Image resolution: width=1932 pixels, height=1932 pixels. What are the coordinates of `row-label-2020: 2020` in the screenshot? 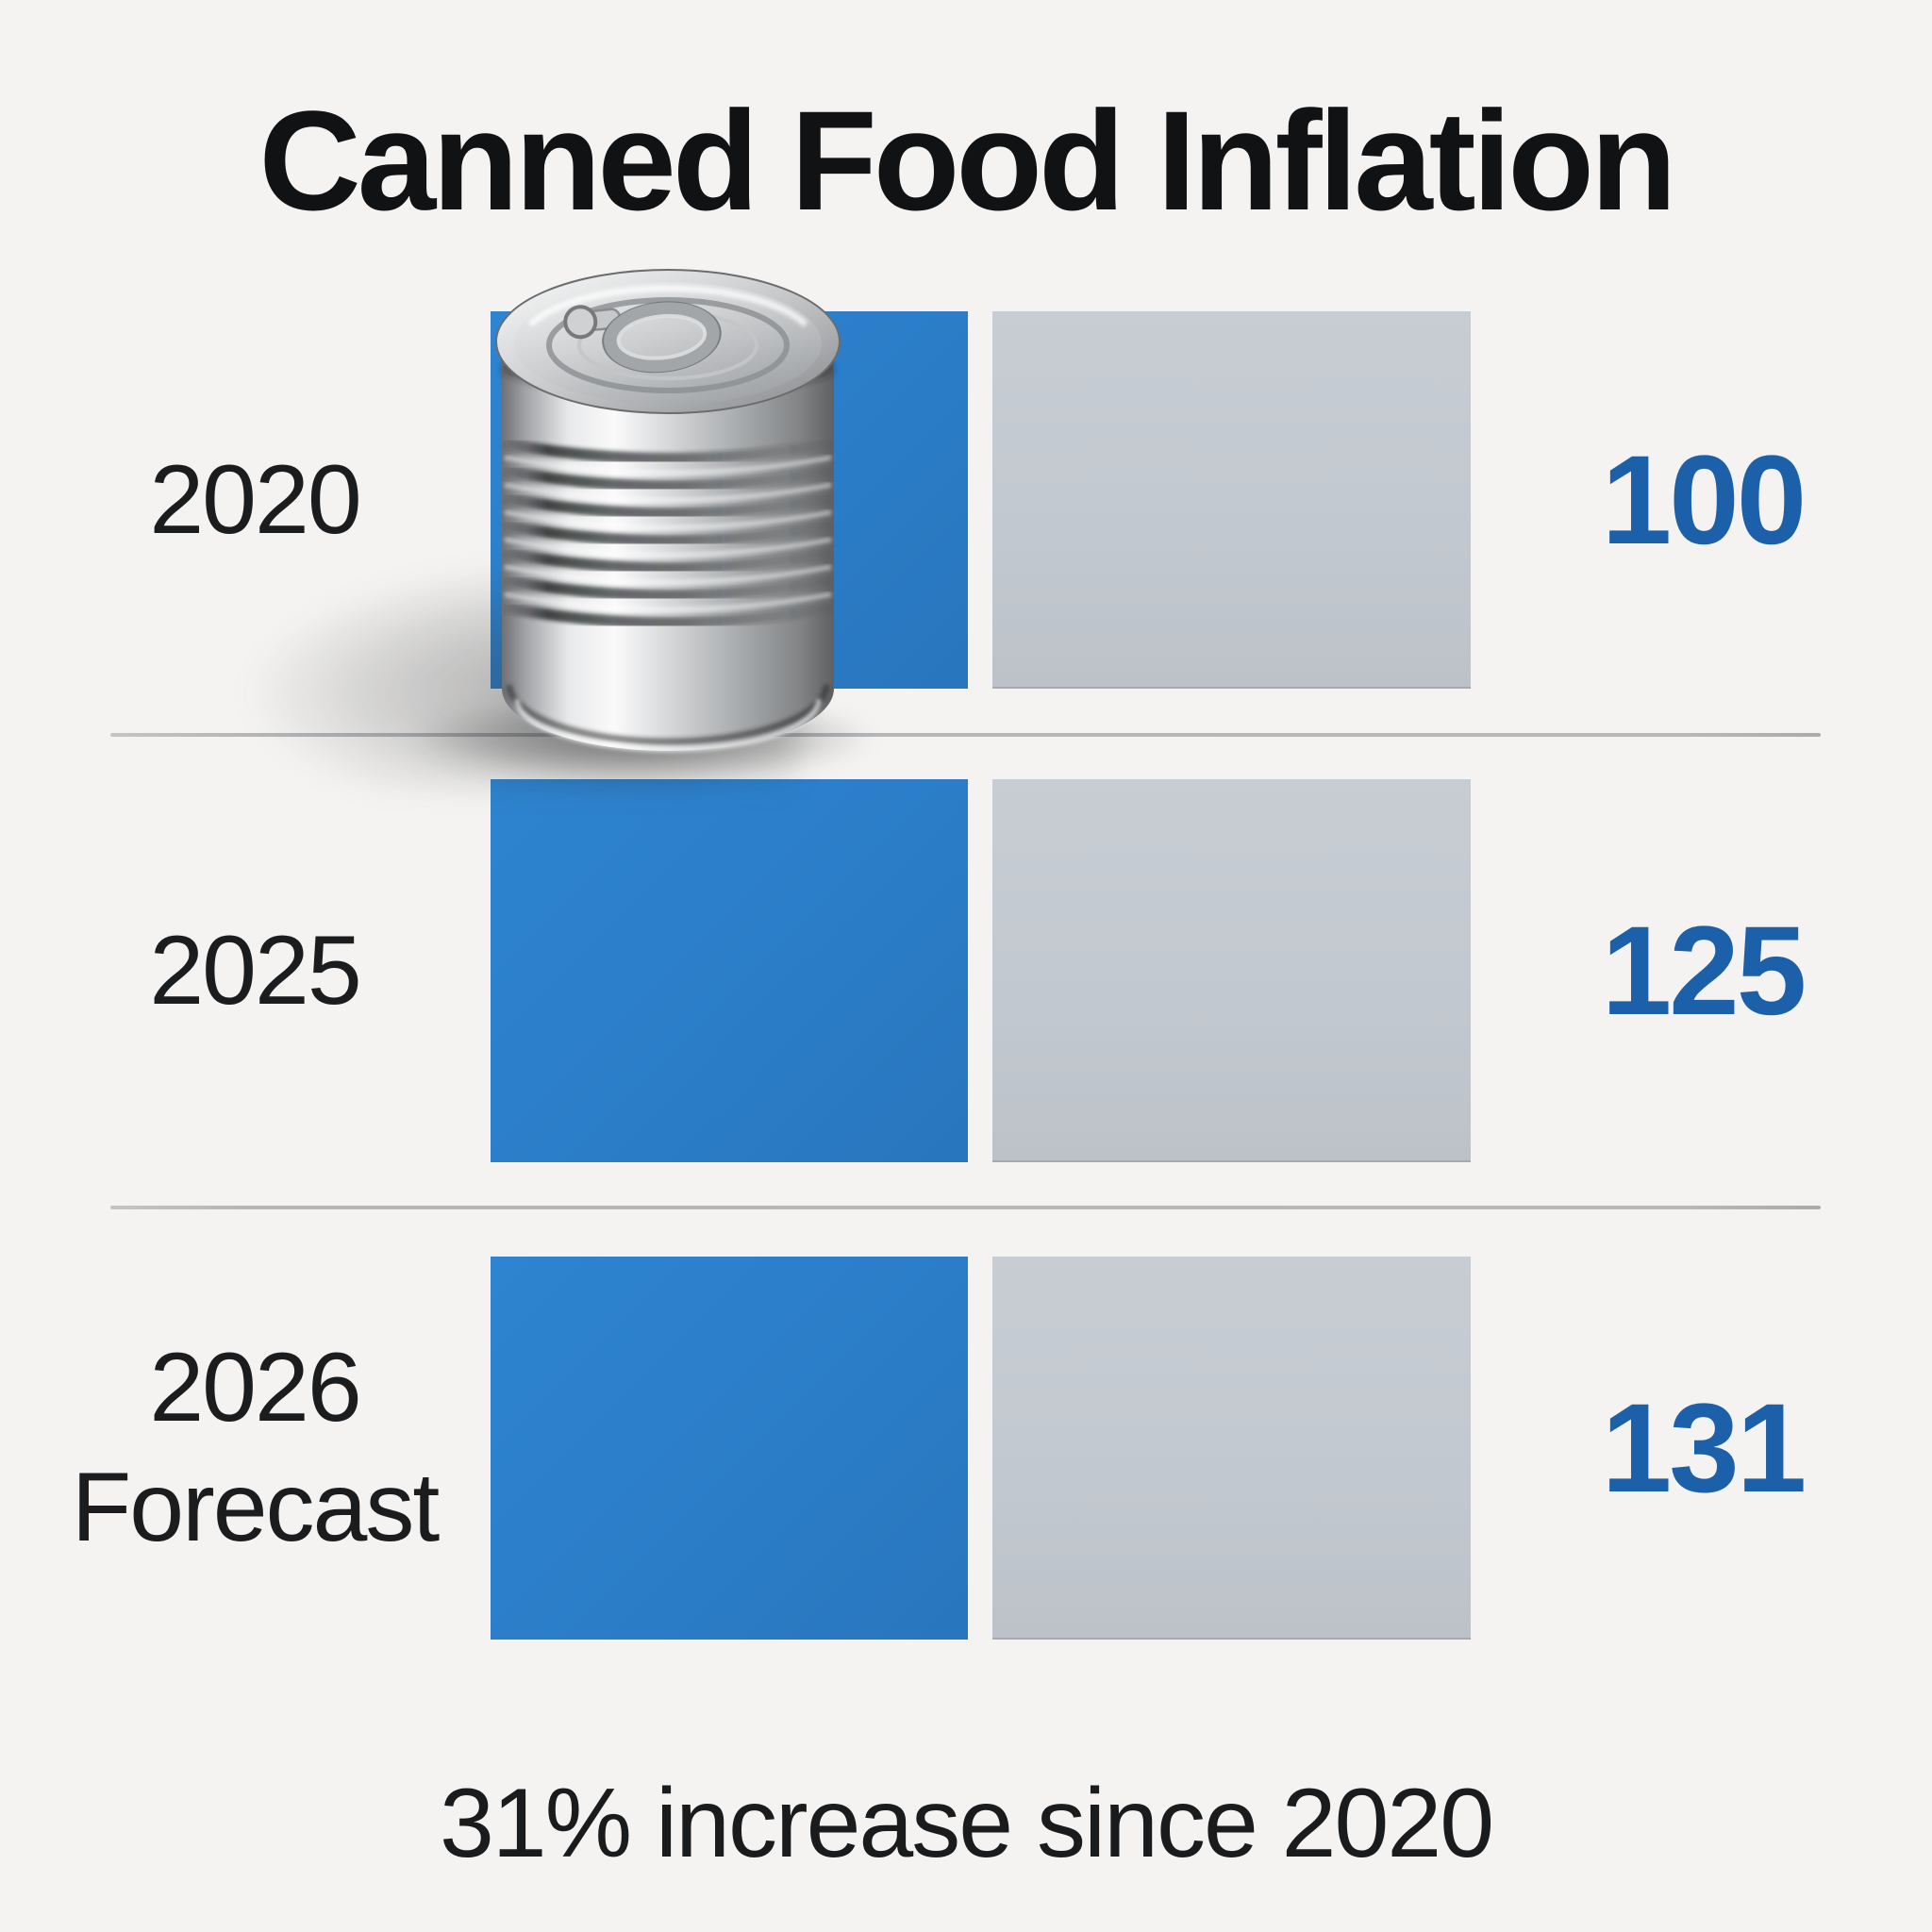 It's located at (255, 500).